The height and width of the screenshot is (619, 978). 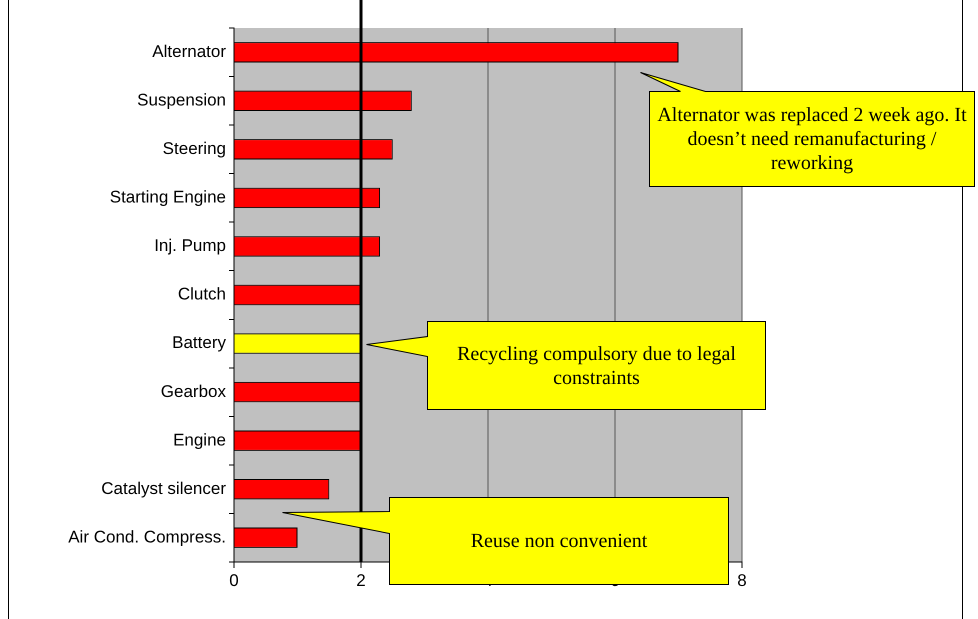 I want to click on y-tick-label: Battery, so click(x=199, y=342).